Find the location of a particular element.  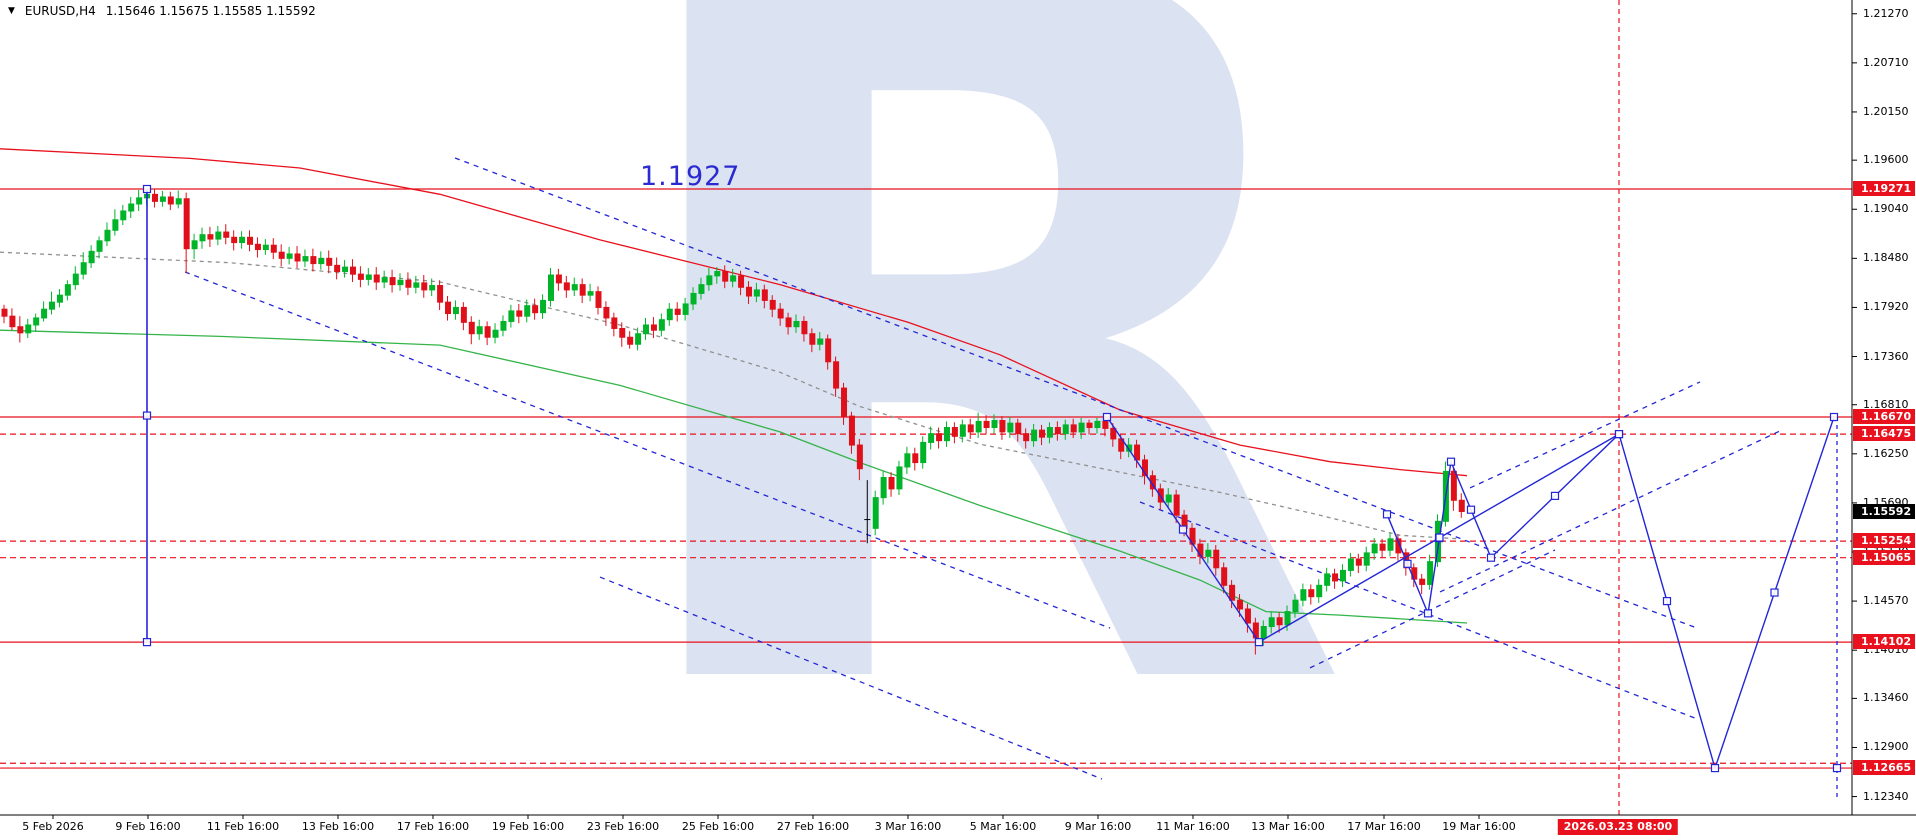

time-axis-tick-label: 3 Mar 16:00 is located at coordinates (908, 826).